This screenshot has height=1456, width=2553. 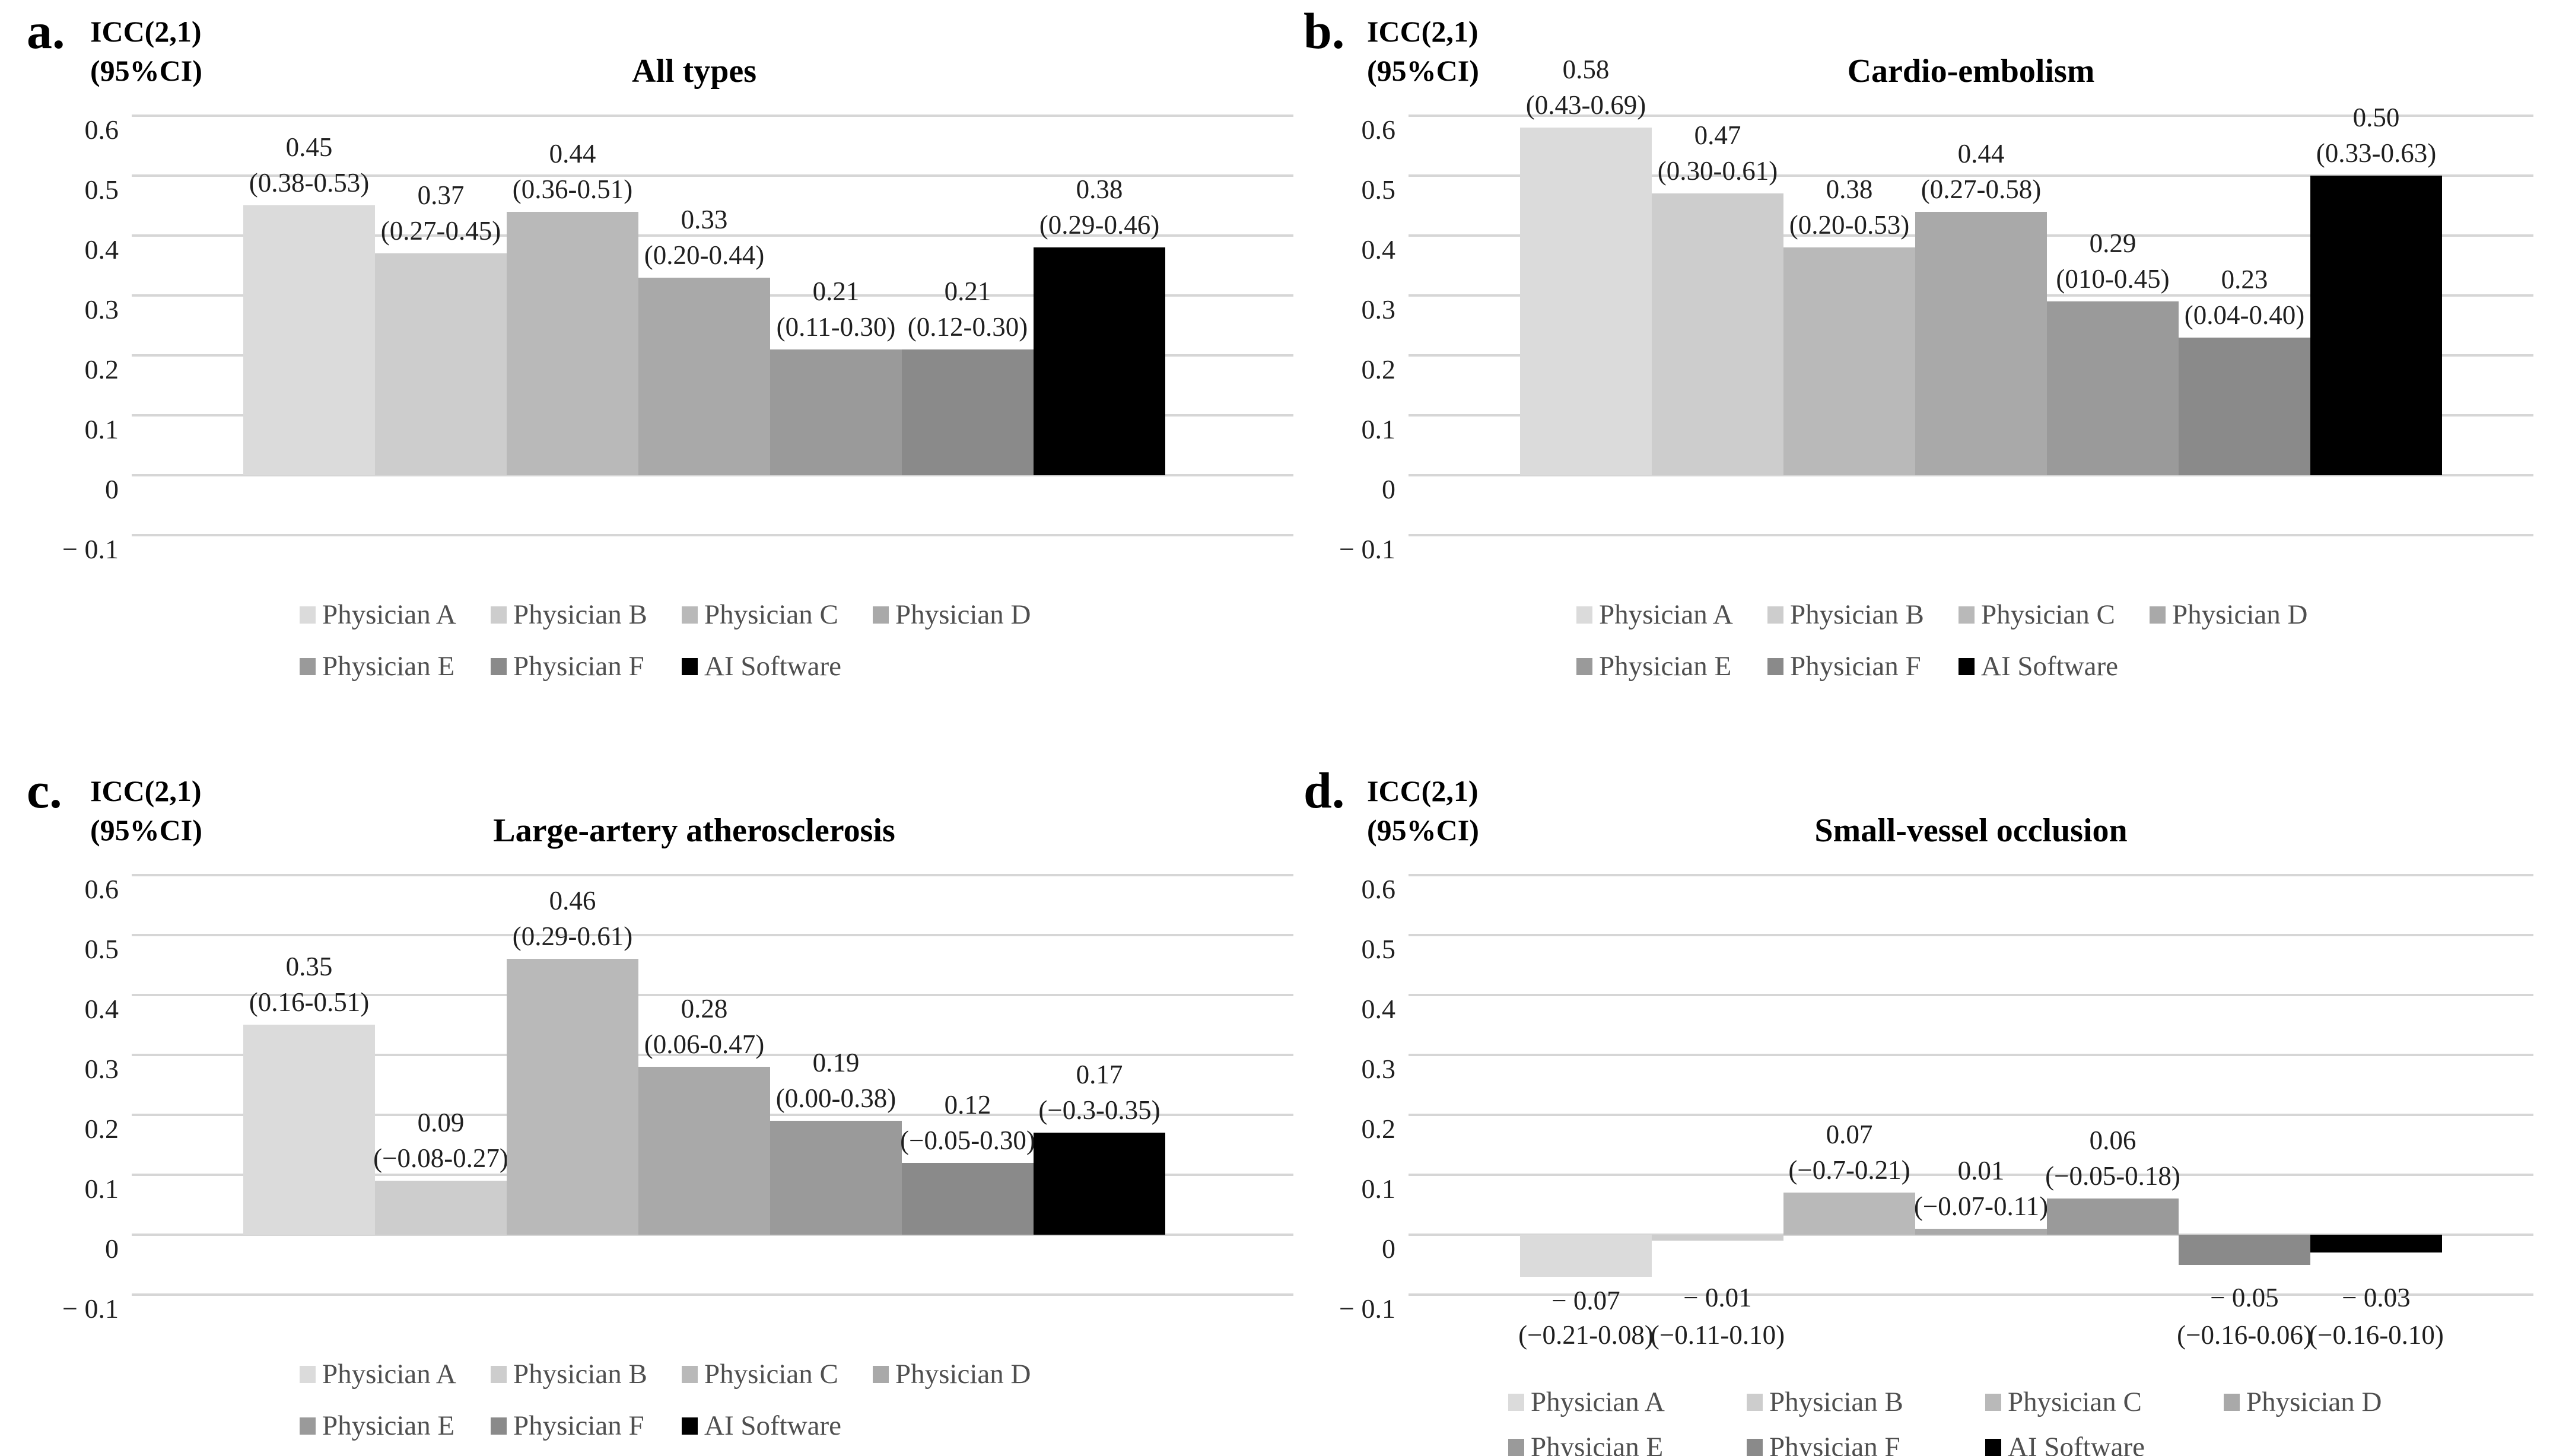 What do you see at coordinates (1971, 830) in the screenshot?
I see `chart-title: Small-vessel occlusion` at bounding box center [1971, 830].